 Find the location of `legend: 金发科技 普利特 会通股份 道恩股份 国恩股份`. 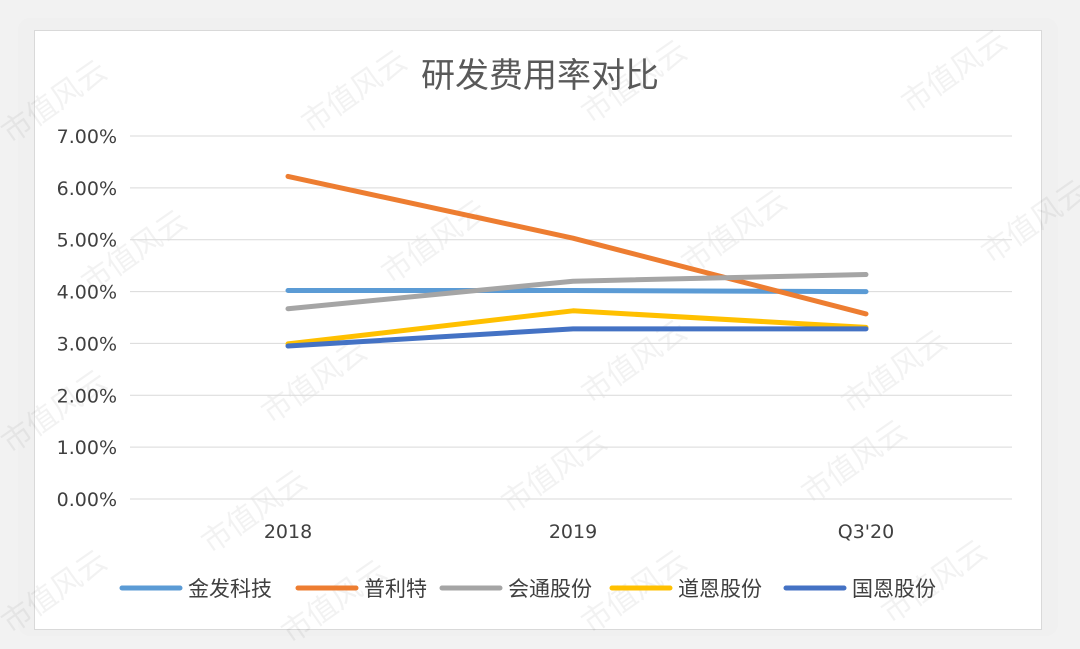

legend: 金发科技 普利特 会通股份 道恩股份 国恩股份 is located at coordinates (527, 589).